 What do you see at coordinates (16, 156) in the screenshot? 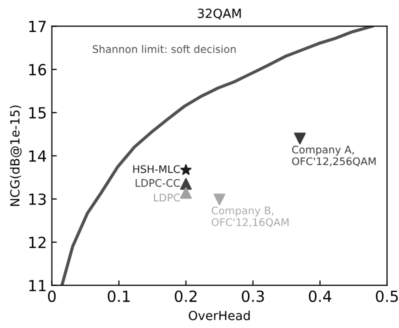
I see `y-axis-title: NCG(dB@1e-15)` at bounding box center [16, 156].